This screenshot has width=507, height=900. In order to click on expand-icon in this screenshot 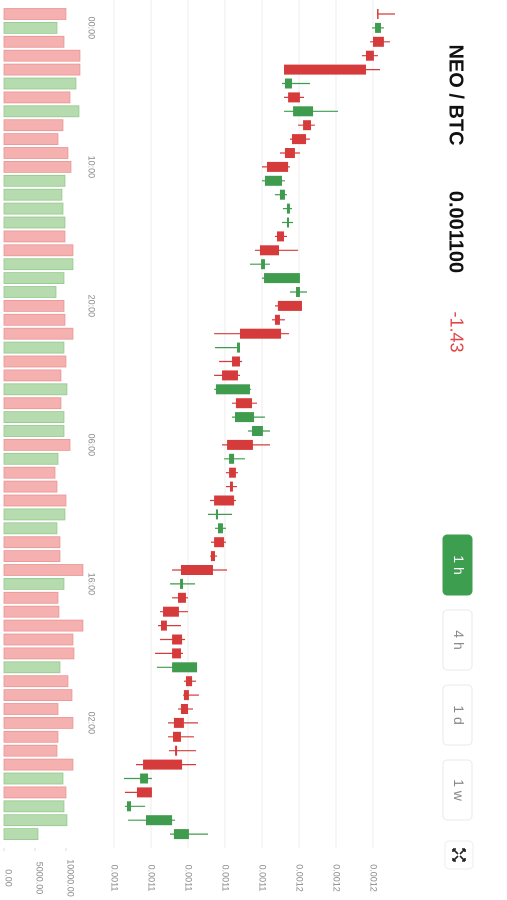, I will do `click(459, 855)`.